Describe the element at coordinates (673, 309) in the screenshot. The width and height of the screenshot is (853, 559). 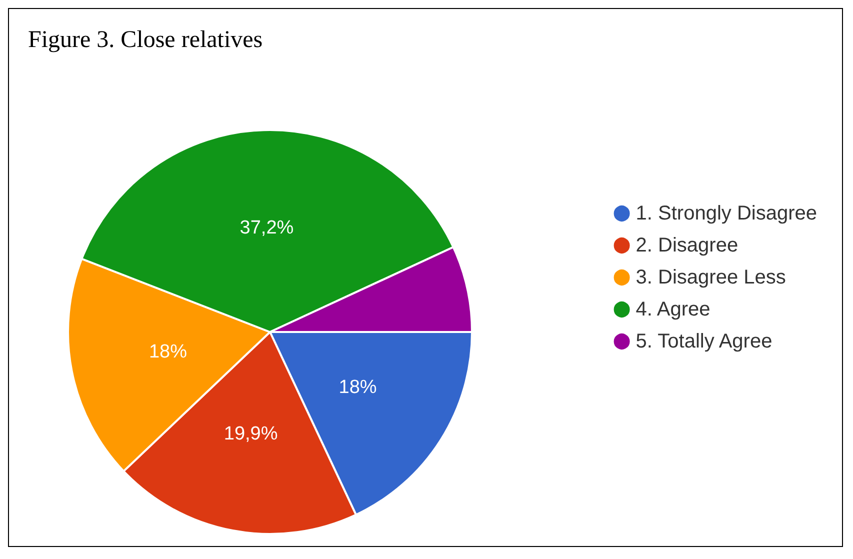
I see `legend-label: 4. Agree` at that location.